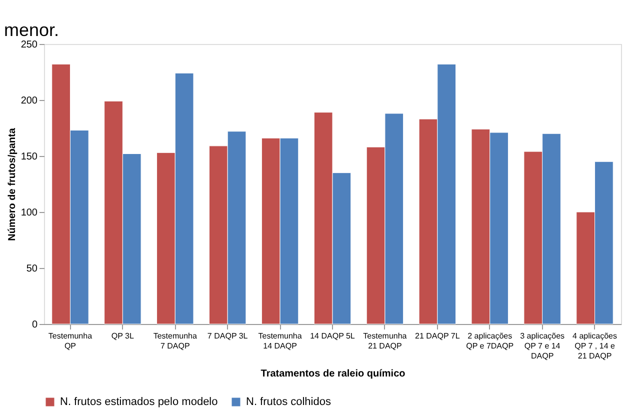 This screenshot has height=414, width=625. What do you see at coordinates (289, 402) in the screenshot?
I see `legend-label: N. frutos colhidos` at bounding box center [289, 402].